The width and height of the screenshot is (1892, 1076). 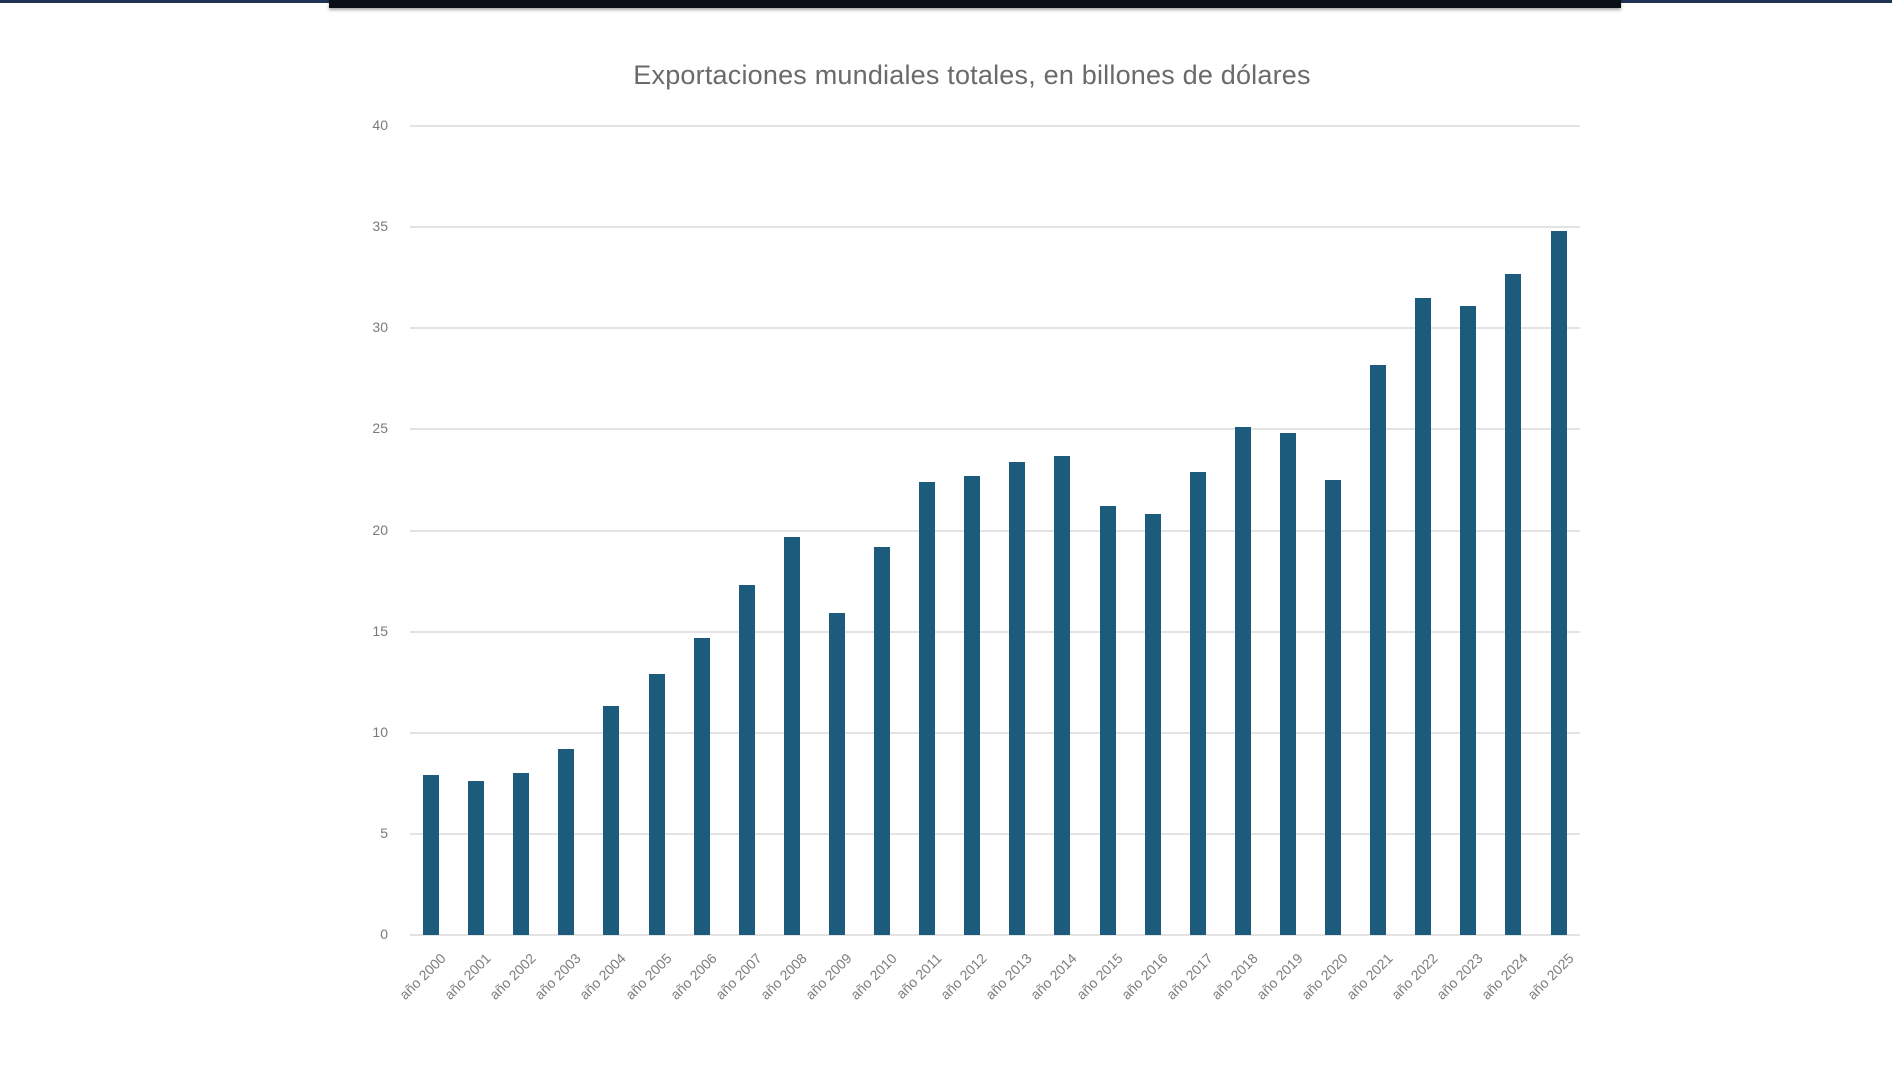 What do you see at coordinates (467, 976) in the screenshot?
I see `x-tick-label: año 2001` at bounding box center [467, 976].